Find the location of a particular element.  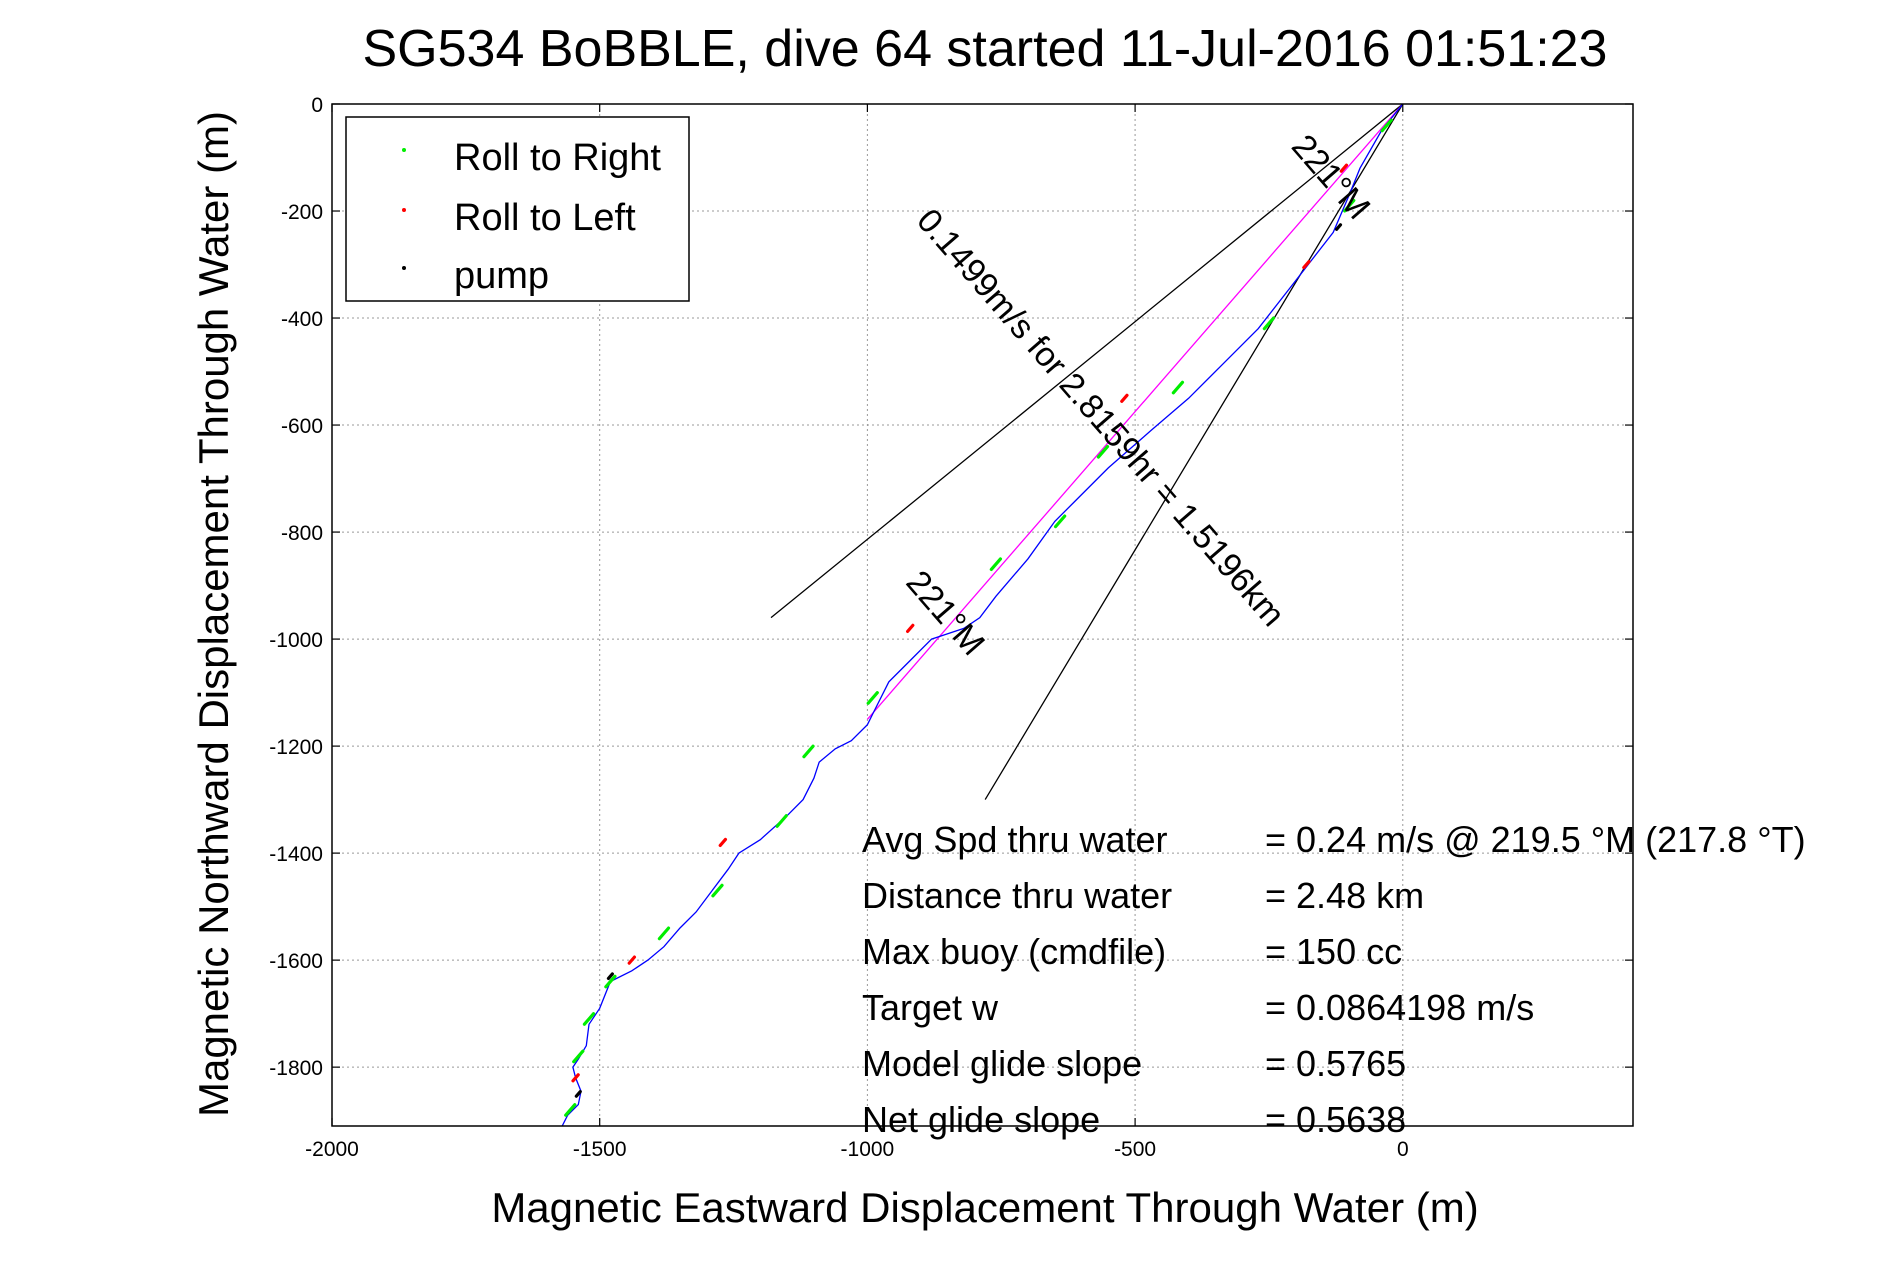

legend-marker-roll-right is located at coordinates (404, 150).